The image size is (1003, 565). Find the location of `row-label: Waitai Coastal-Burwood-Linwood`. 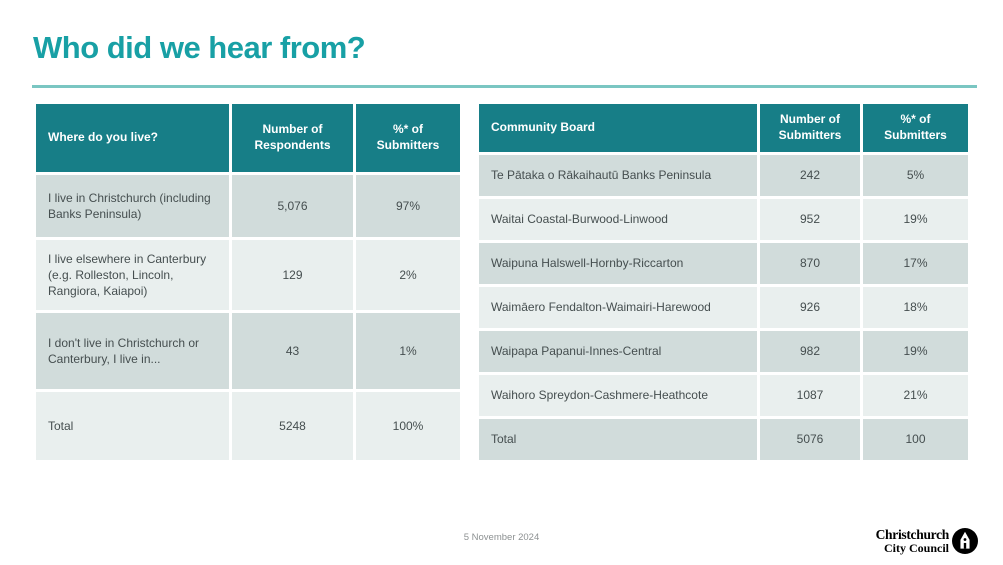

row-label: Waitai Coastal-Burwood-Linwood is located at coordinates (618, 219).